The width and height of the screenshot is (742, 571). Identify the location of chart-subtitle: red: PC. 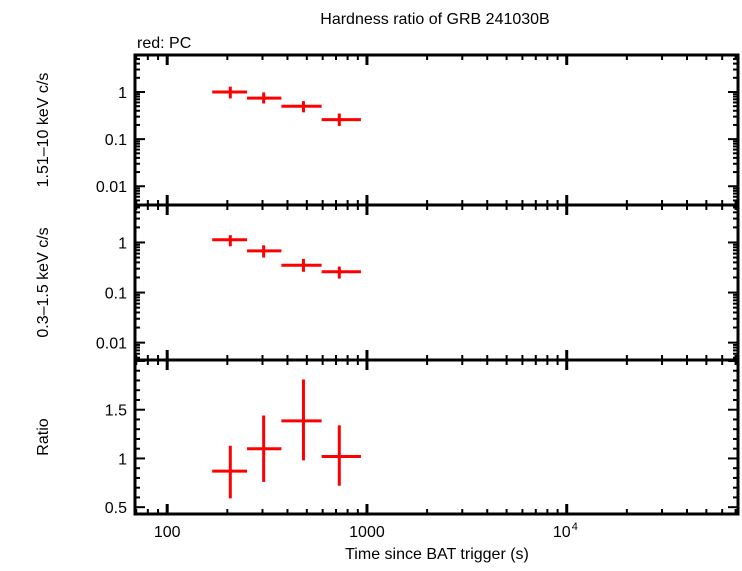
(164, 43).